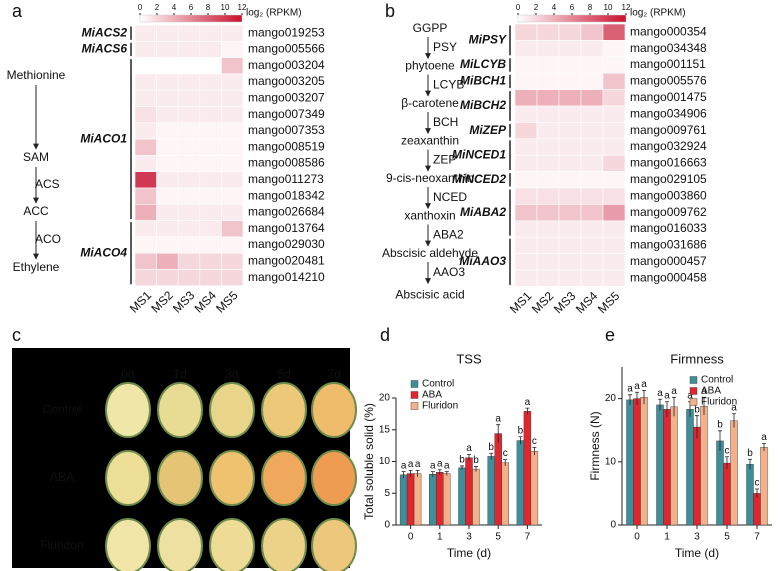  Describe the element at coordinates (667, 537) in the screenshot. I see `x-tick-label: 1` at that location.